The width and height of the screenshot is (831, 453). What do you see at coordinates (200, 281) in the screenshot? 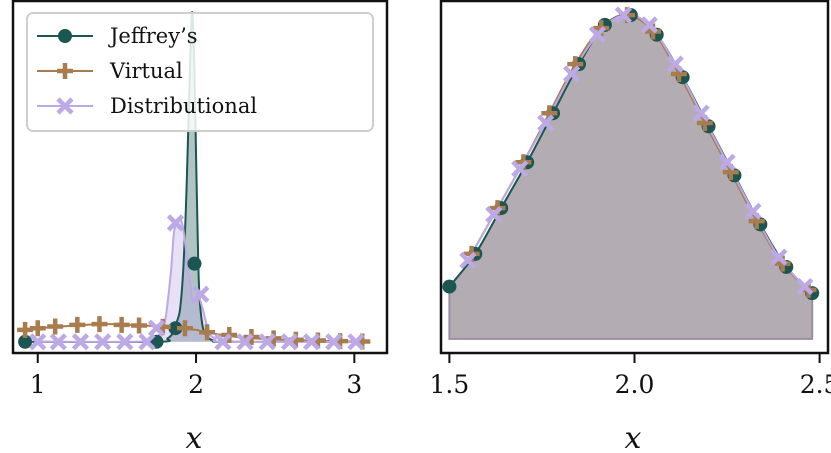
I see `left-distributional-fill` at bounding box center [200, 281].